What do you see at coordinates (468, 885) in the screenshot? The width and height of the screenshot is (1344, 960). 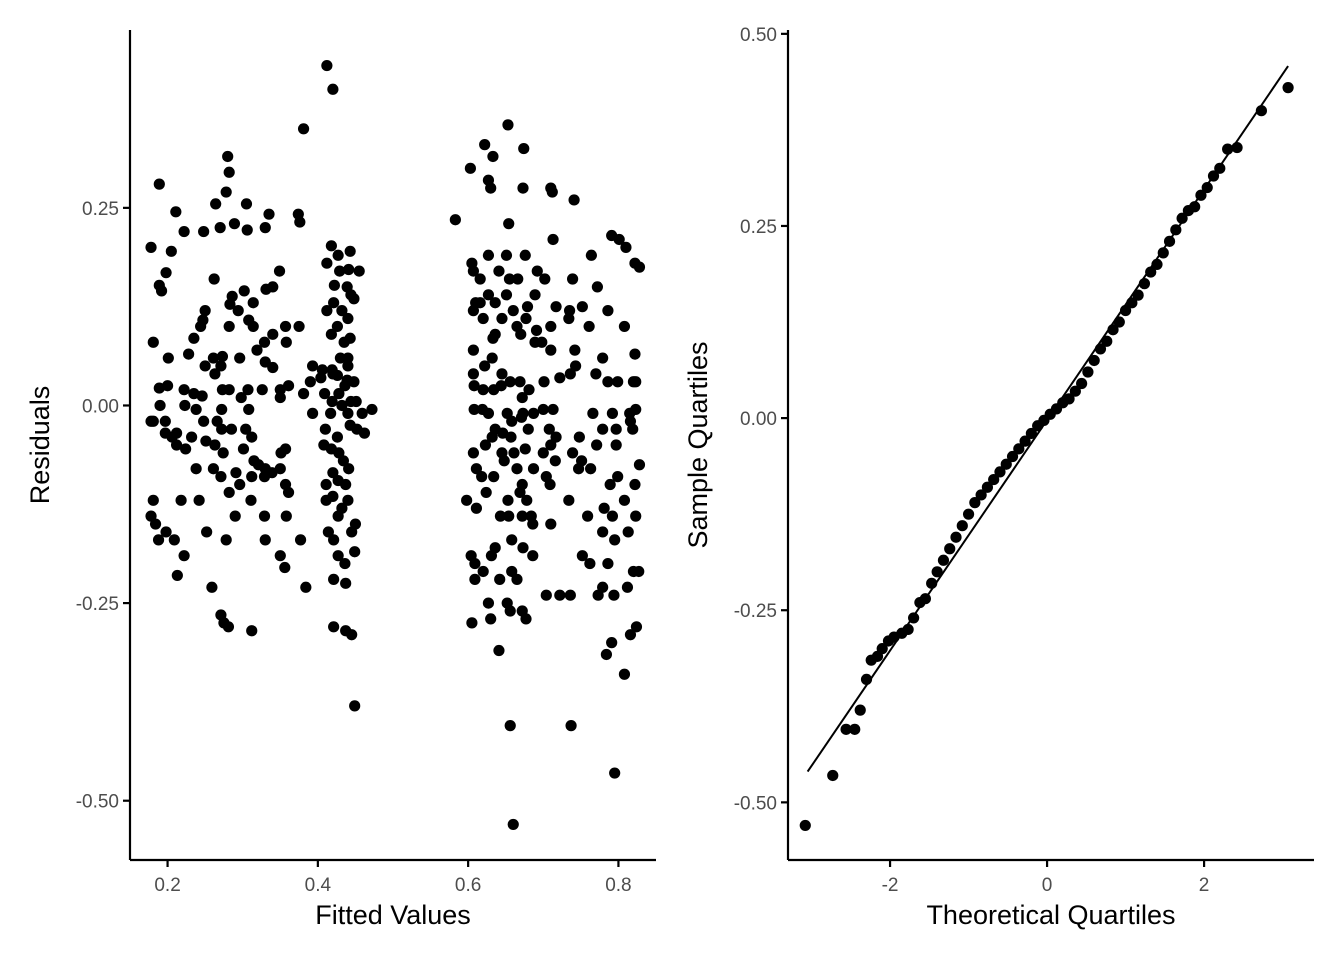 I see `x-tick-label: 0.6` at bounding box center [468, 885].